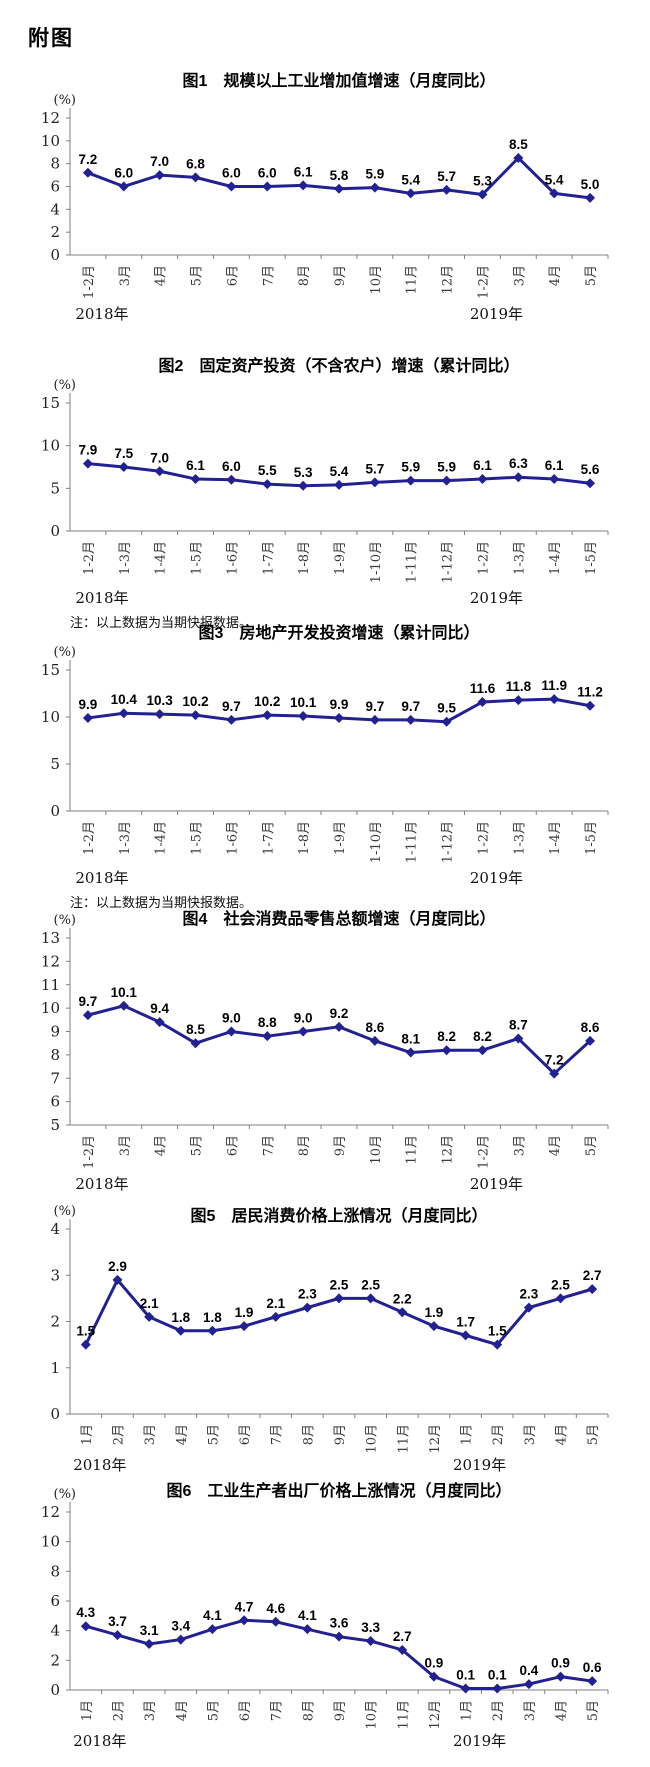 Image resolution: width=650 pixels, height=1767 pixels. What do you see at coordinates (483, 688) in the screenshot?
I see `data-label: 11.6` at bounding box center [483, 688].